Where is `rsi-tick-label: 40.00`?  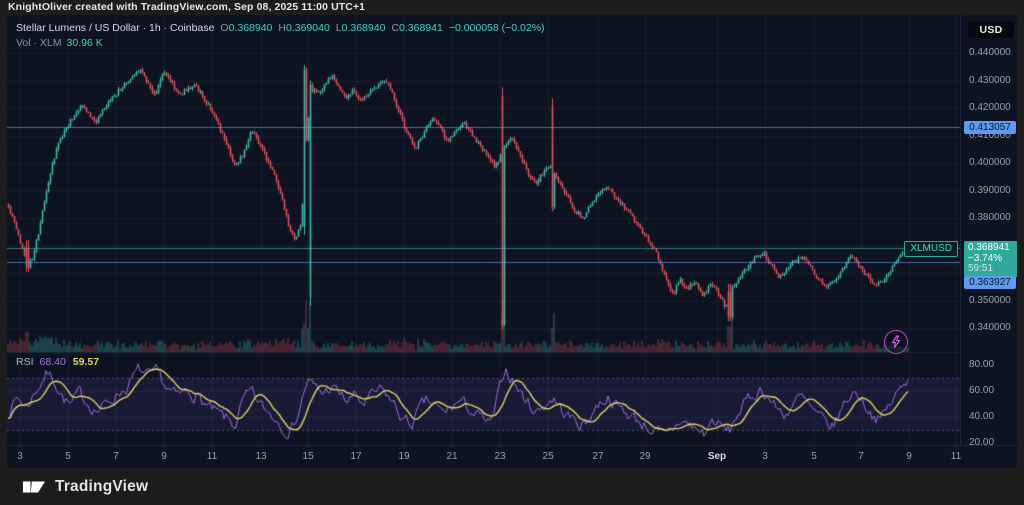
rsi-tick-label: 40.00 is located at coordinates (982, 416).